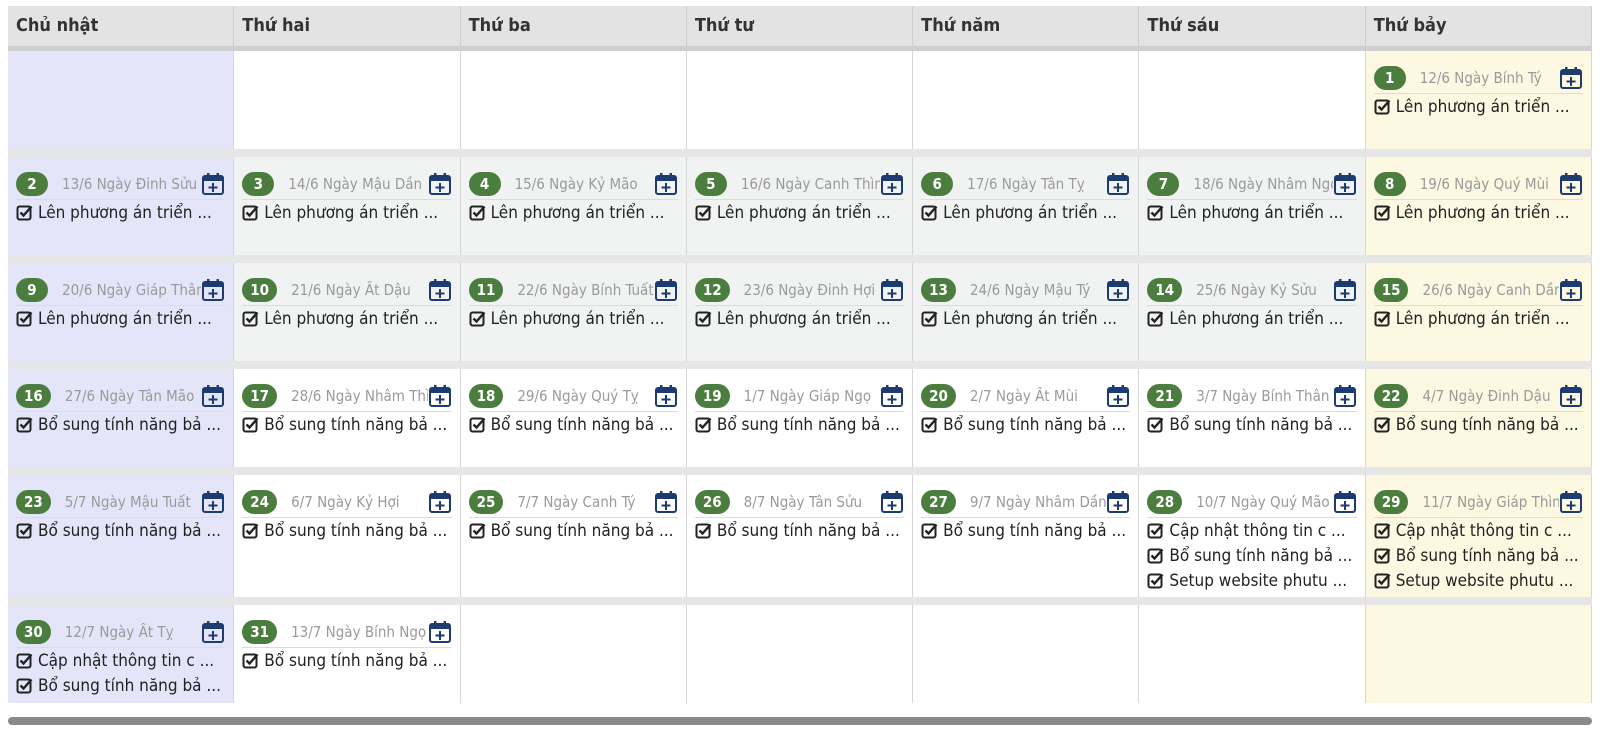  What do you see at coordinates (938, 396) in the screenshot?
I see `day-number: 20` at bounding box center [938, 396].